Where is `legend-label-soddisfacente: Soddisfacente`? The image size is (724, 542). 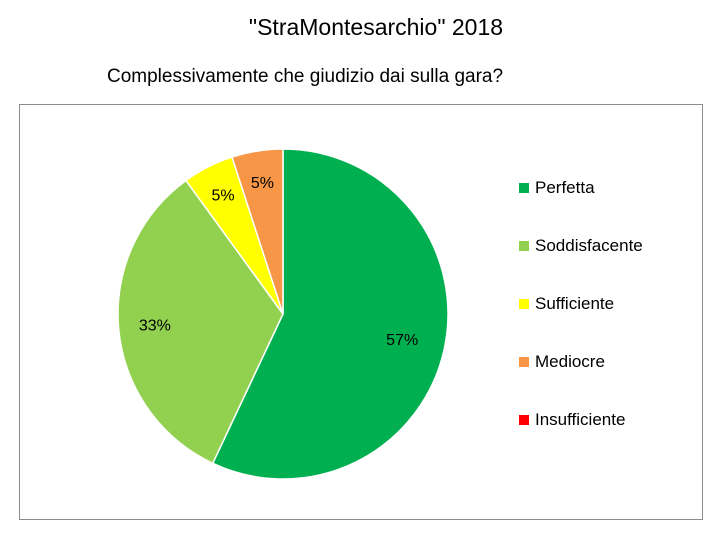
legend-label-soddisfacente: Soddisfacente is located at coordinates (589, 245).